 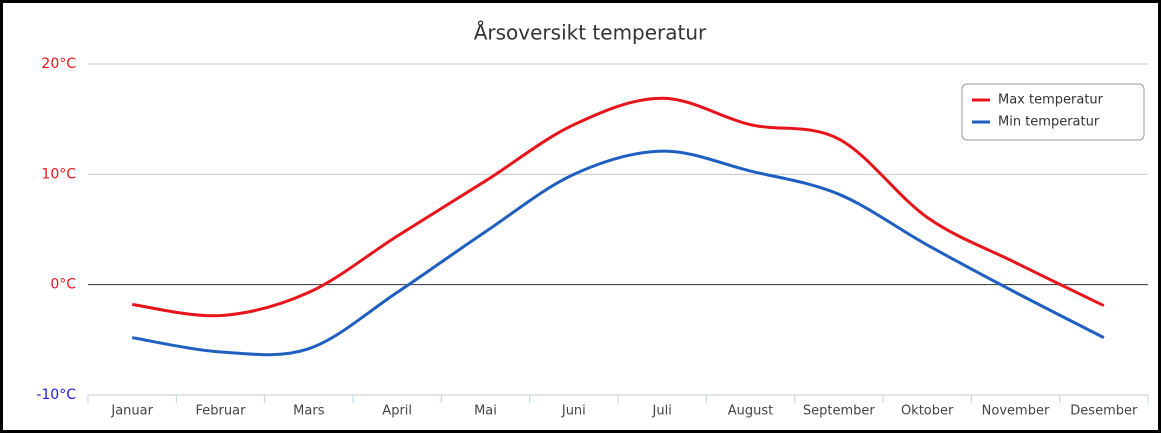 I want to click on x-tick-label: Mars, so click(x=309, y=411).